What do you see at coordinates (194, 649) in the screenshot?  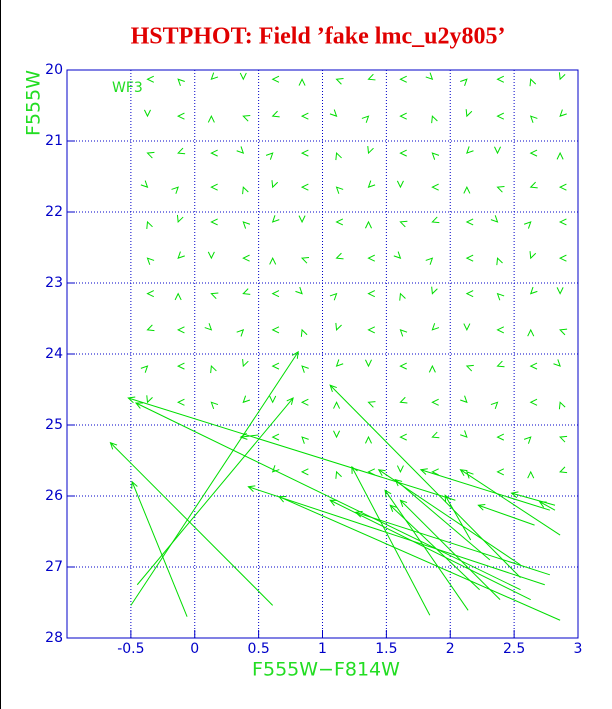 I see `x-tick-label: 0` at bounding box center [194, 649].